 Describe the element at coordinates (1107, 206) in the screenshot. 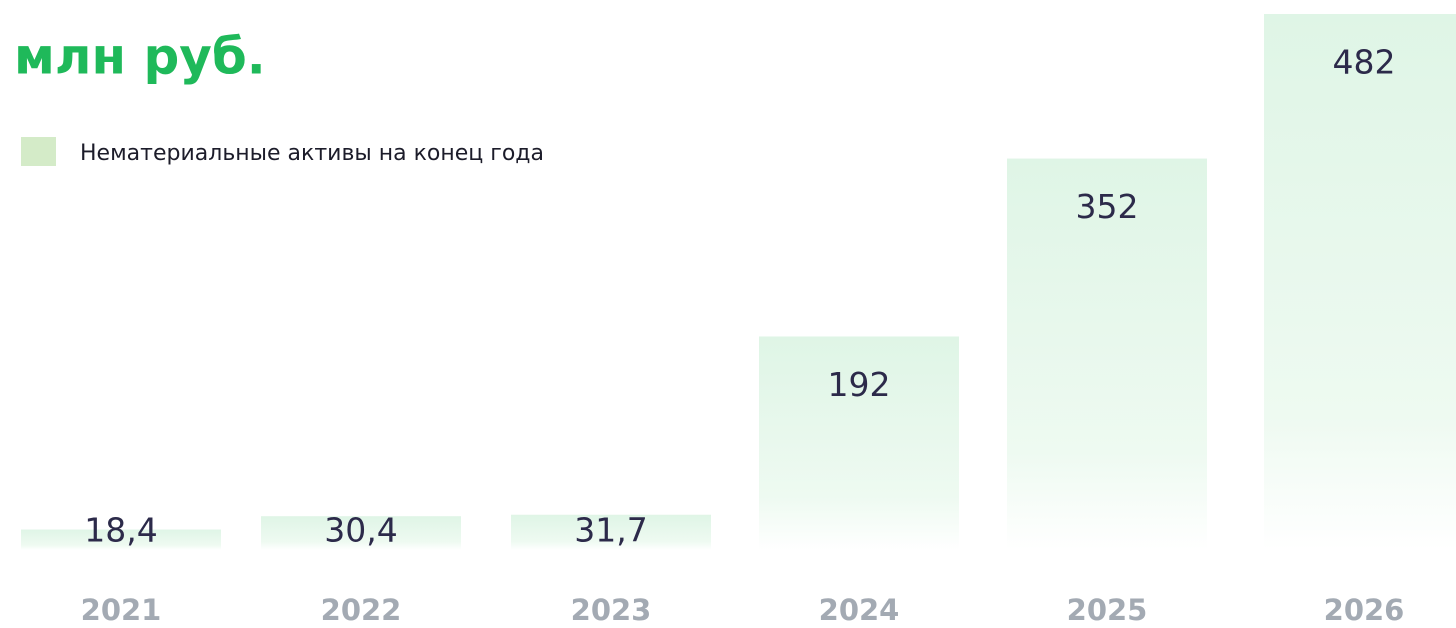

I see `value-label: 352` at that location.